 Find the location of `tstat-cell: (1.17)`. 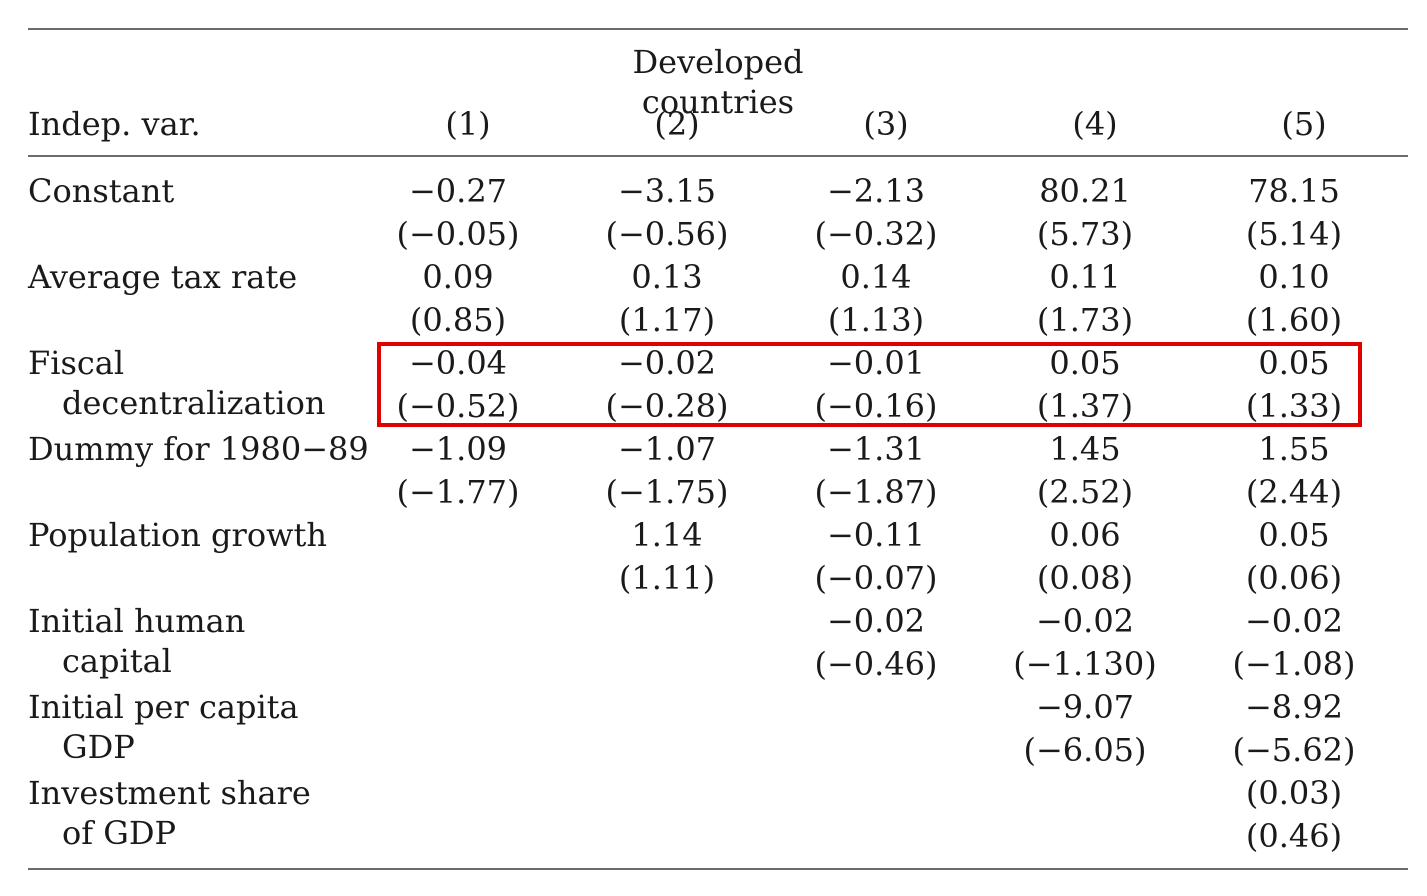

tstat-cell: (1.17) is located at coordinates (667, 320).